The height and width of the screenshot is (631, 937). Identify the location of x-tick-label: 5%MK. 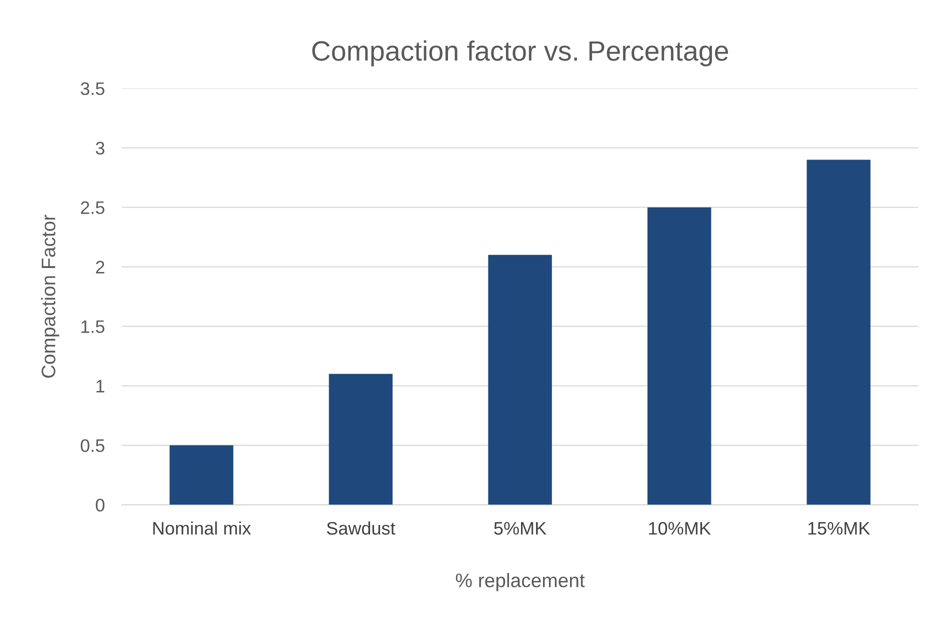
(520, 528).